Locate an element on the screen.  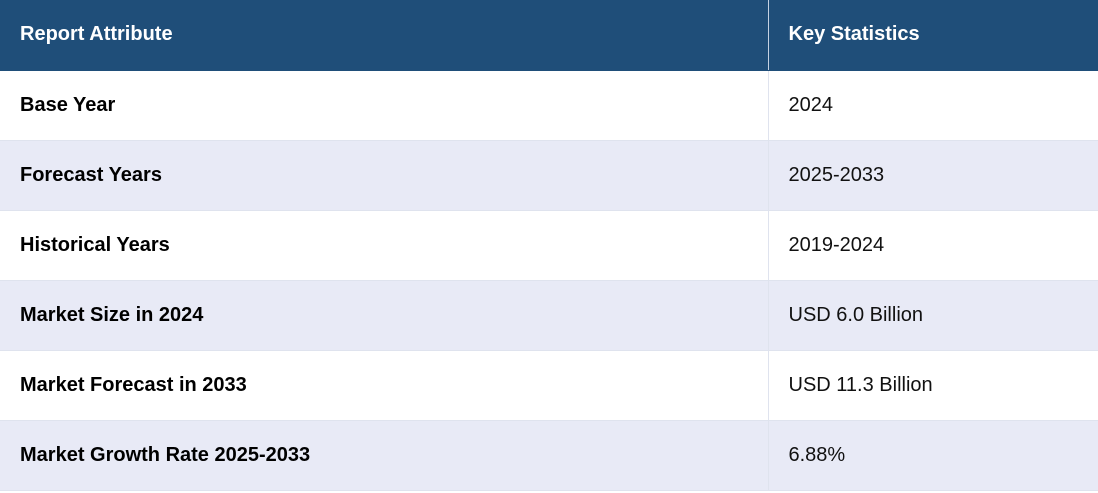
table-header: Report Attribute Key Statistics is located at coordinates (549, 35).